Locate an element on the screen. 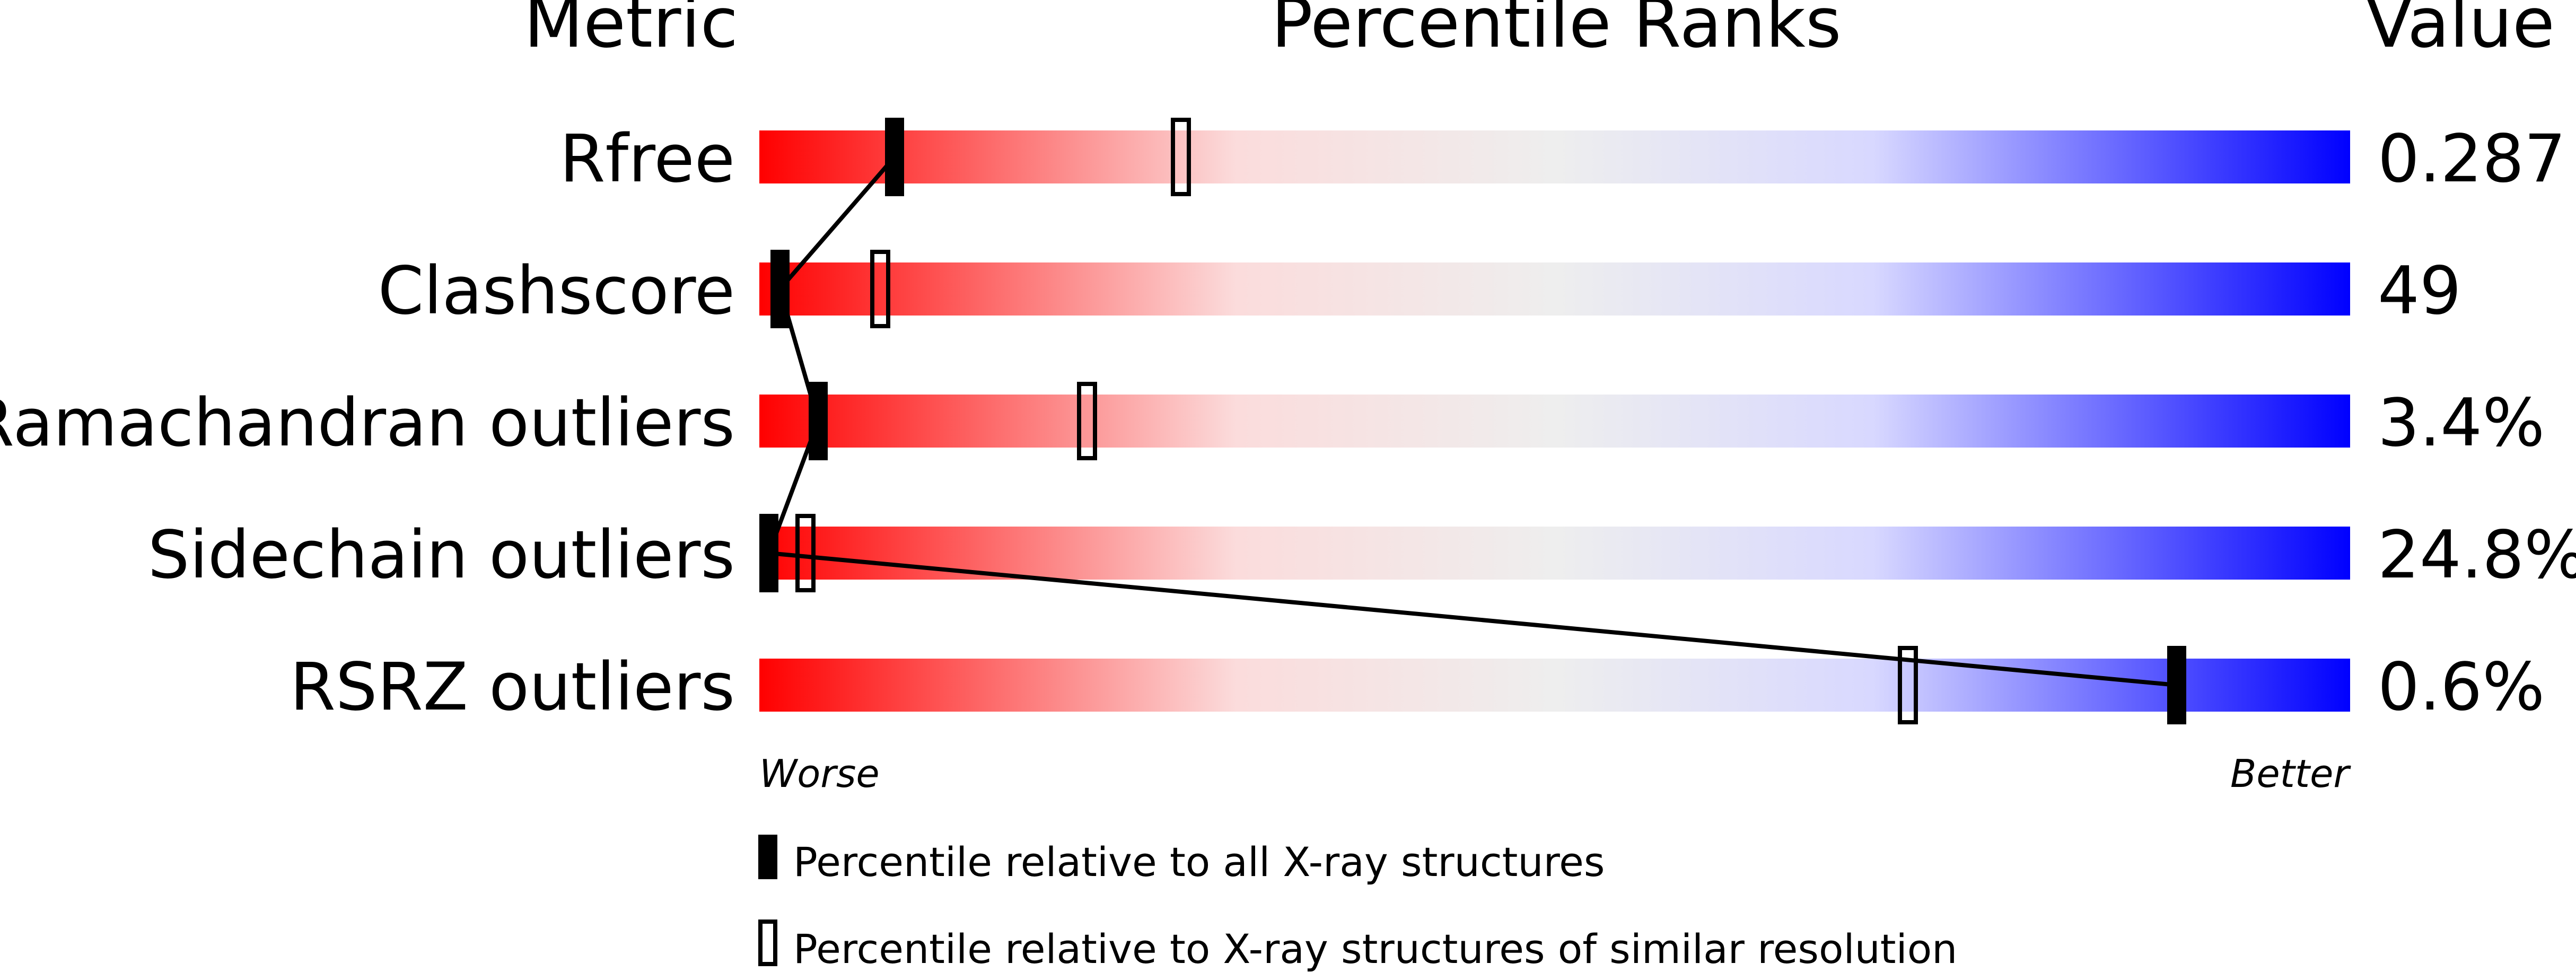  marker-similar-ramachandran-outliers is located at coordinates (1087, 421).